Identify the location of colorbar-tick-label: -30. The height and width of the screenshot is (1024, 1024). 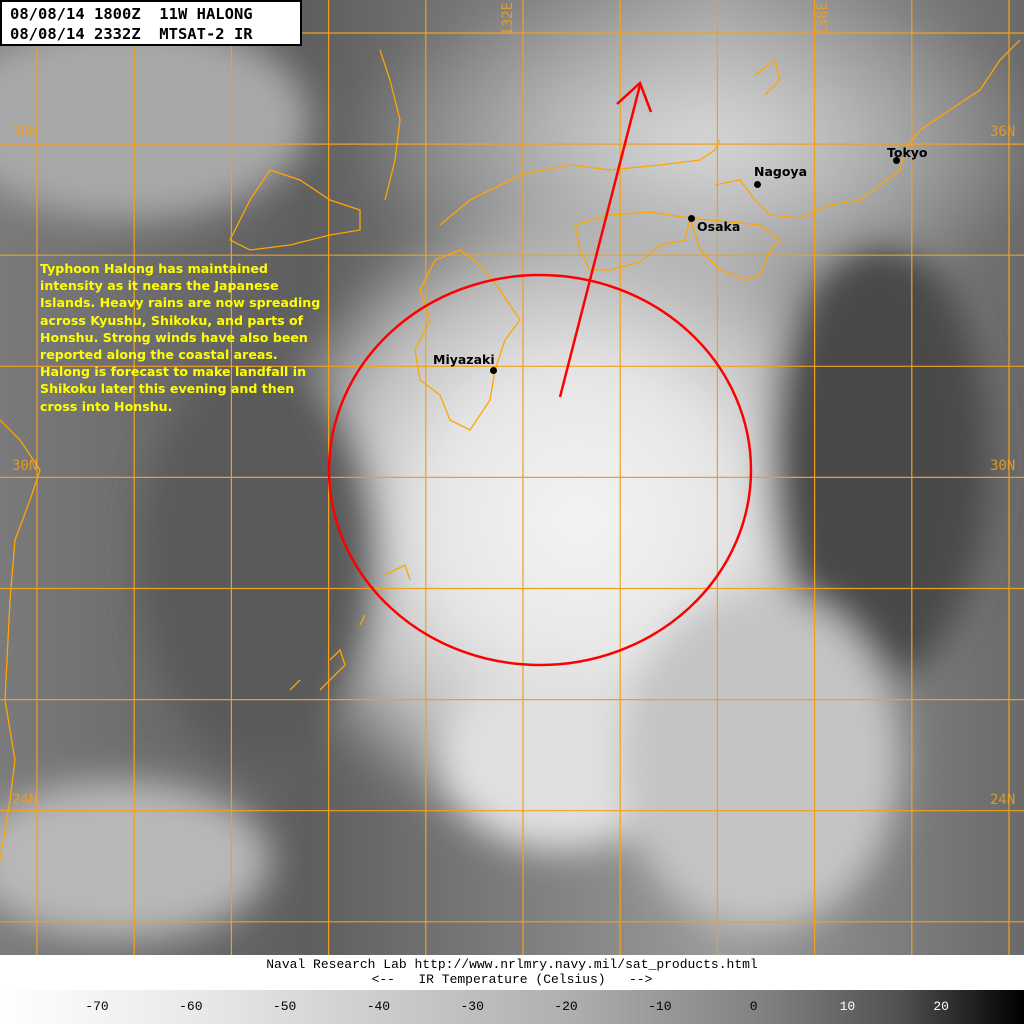
(472, 1006).